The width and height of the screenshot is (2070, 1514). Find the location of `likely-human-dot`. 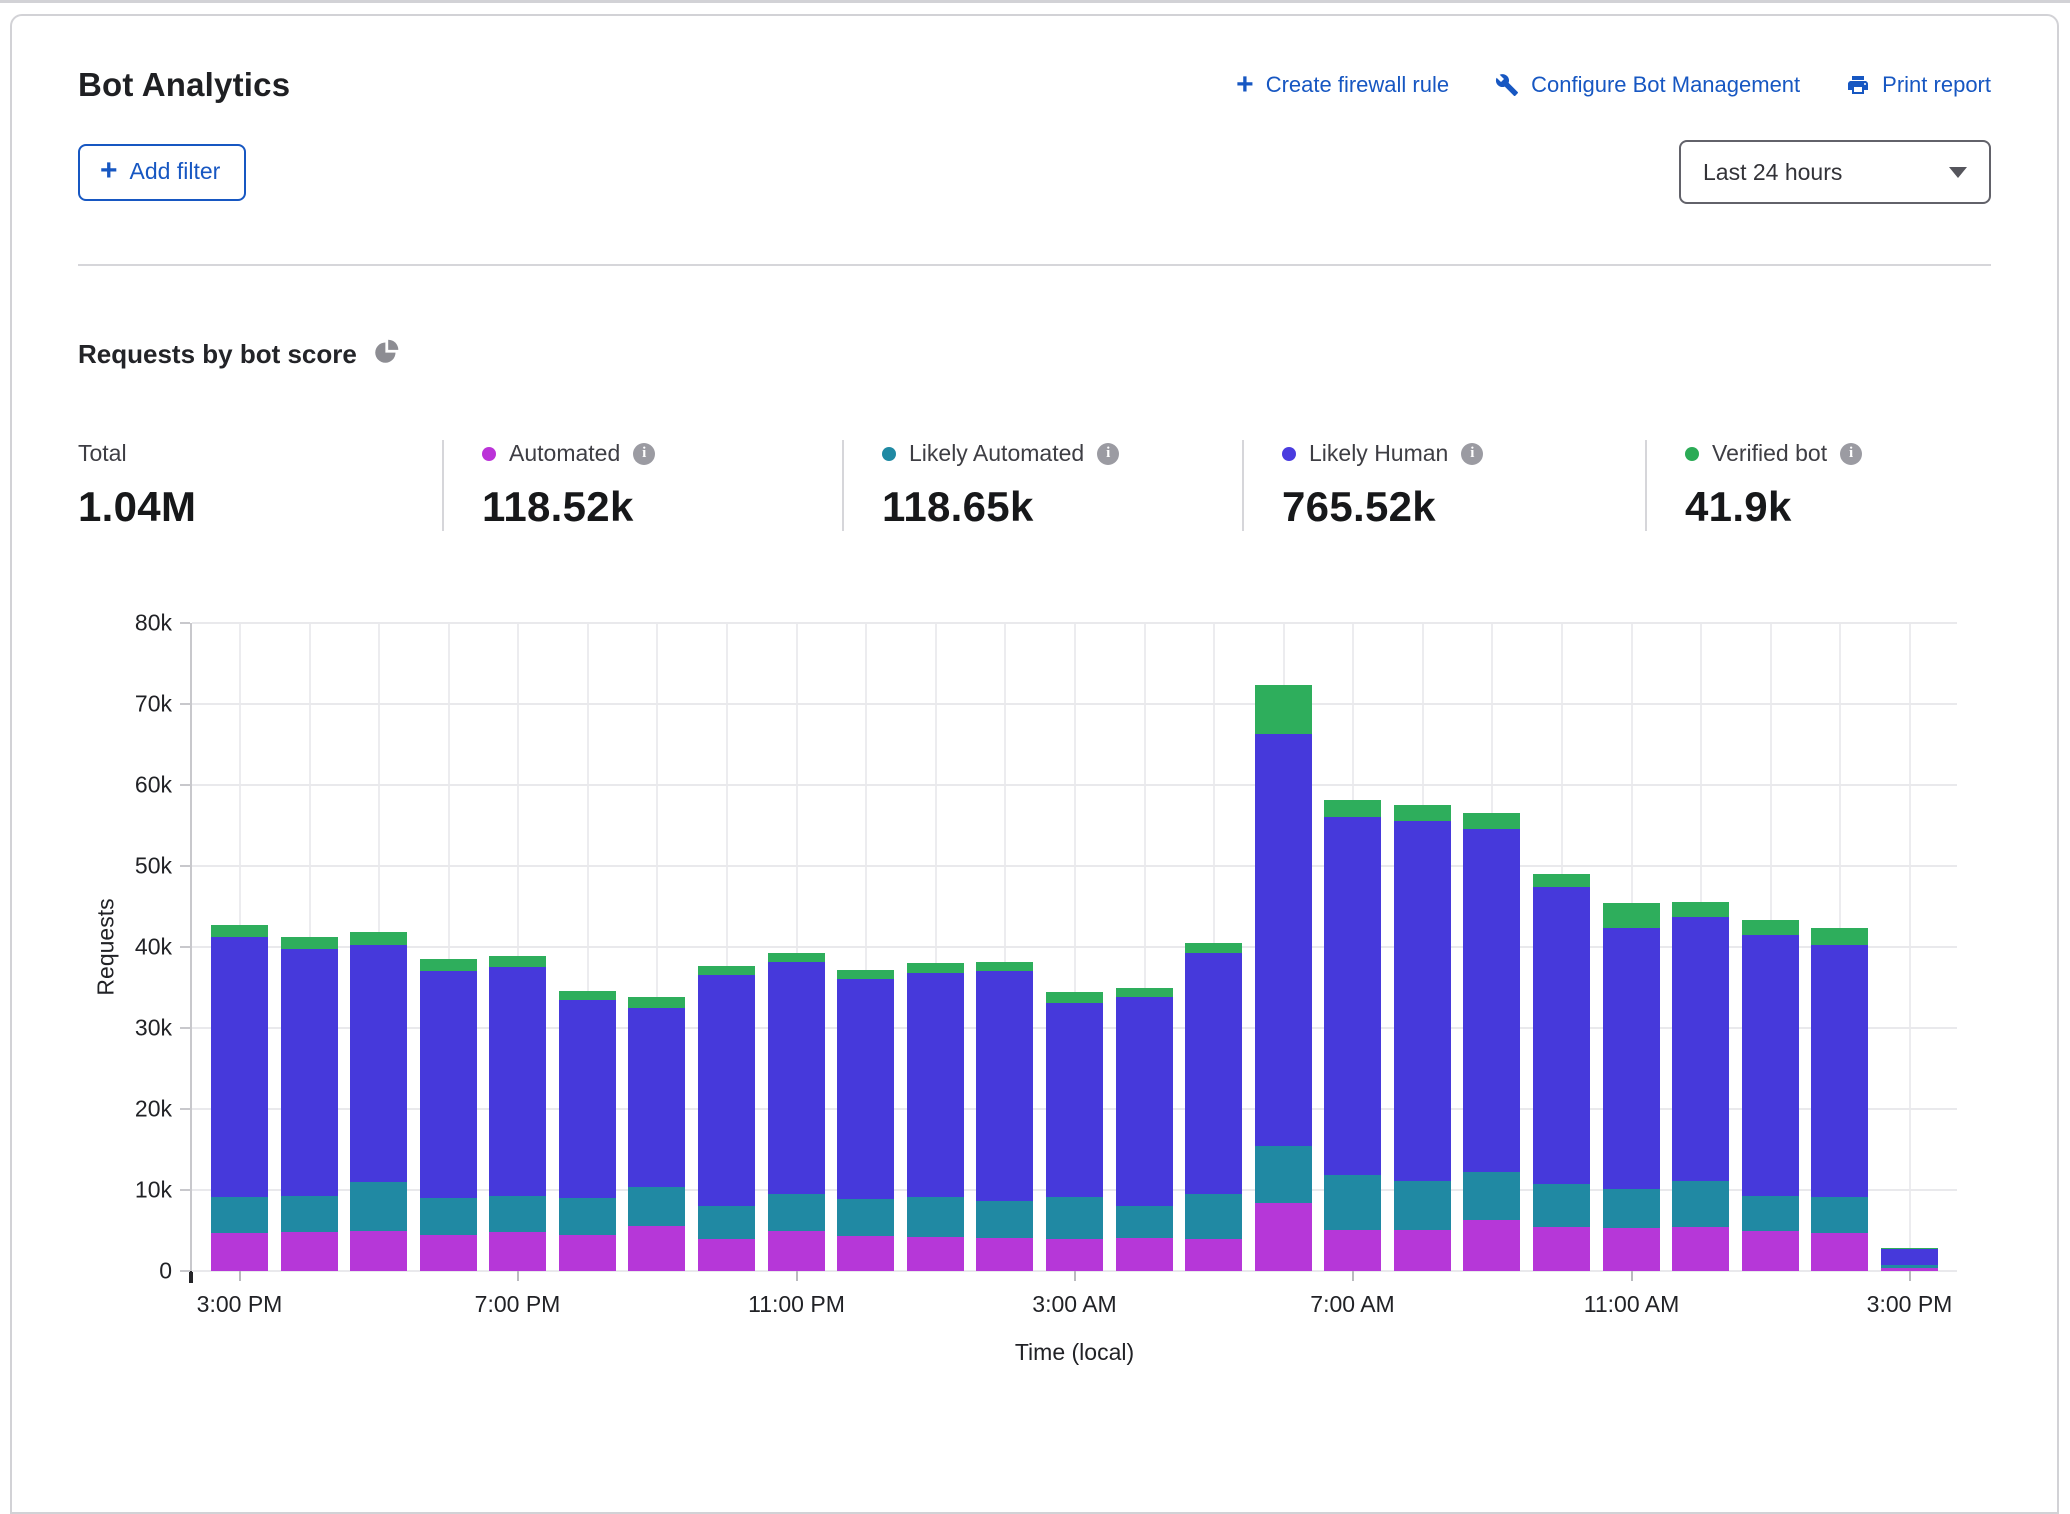

likely-human-dot is located at coordinates (1289, 453).